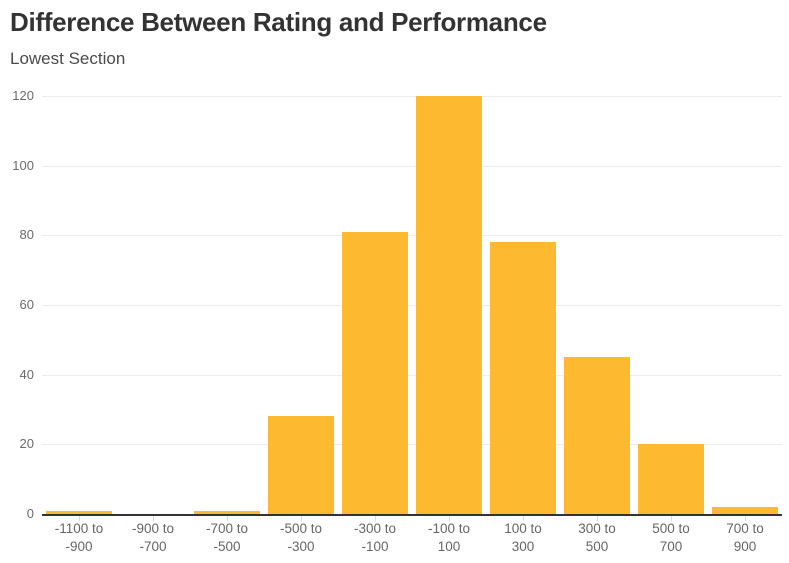  I want to click on bar--100-to-100, so click(449, 305).